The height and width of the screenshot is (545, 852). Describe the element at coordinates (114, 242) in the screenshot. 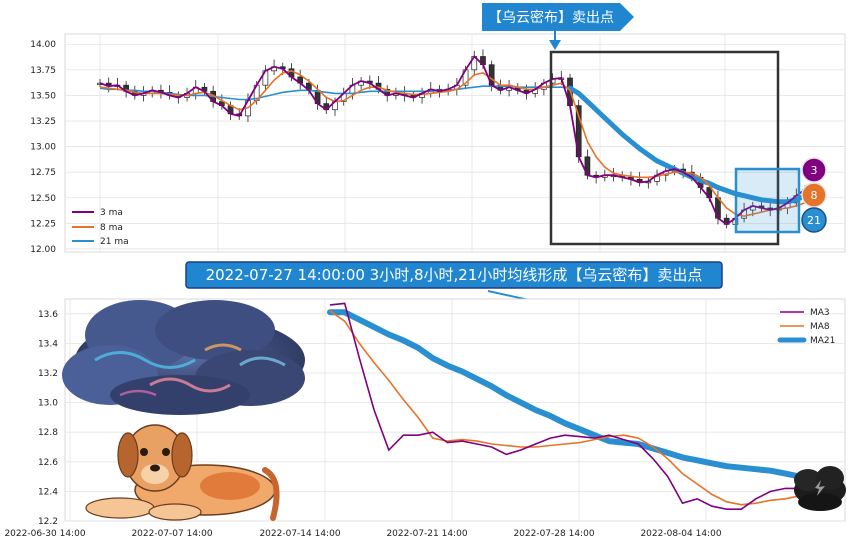

I see `legend-label-21ma: 21 ma` at that location.